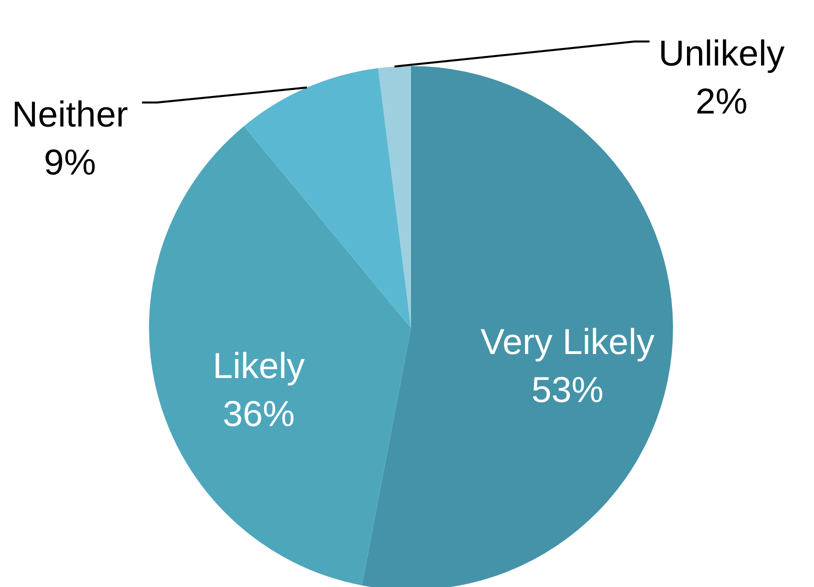 The height and width of the screenshot is (587, 814). Describe the element at coordinates (722, 101) in the screenshot. I see `data-label: 2%` at that location.